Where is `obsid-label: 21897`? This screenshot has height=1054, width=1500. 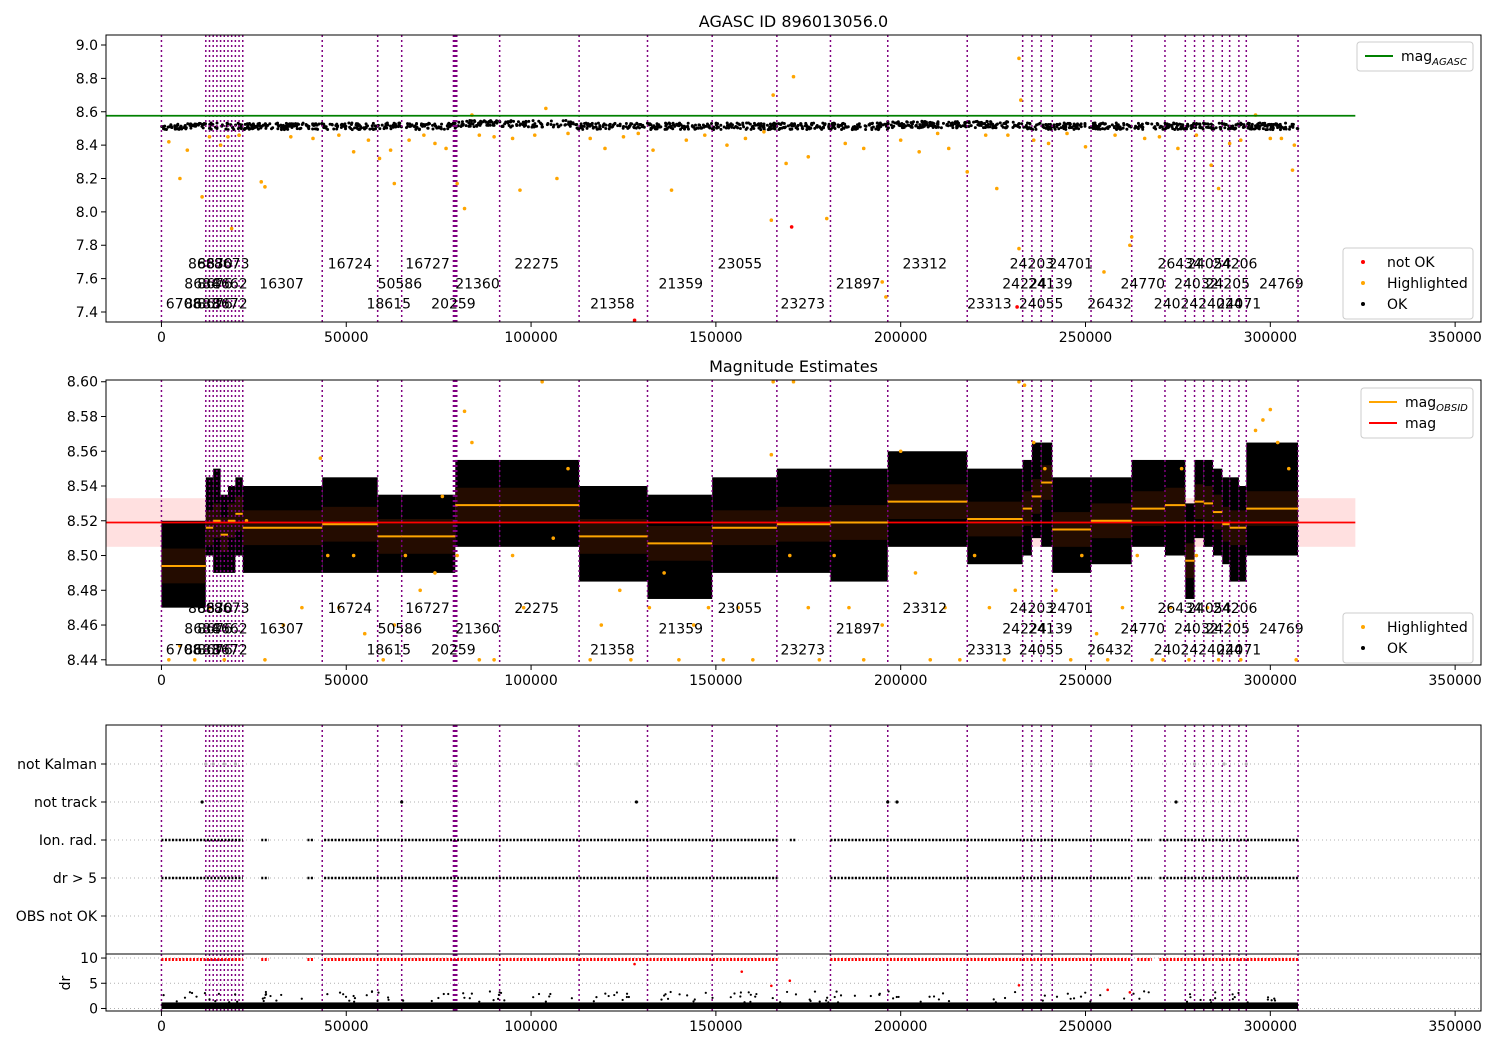
obsid-label: 21897 is located at coordinates (858, 285).